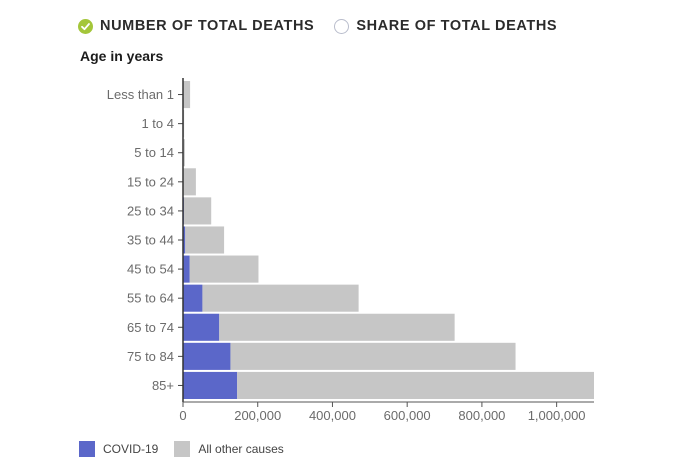  I want to click on y-tick-label: 65 to 74, so click(150, 327).